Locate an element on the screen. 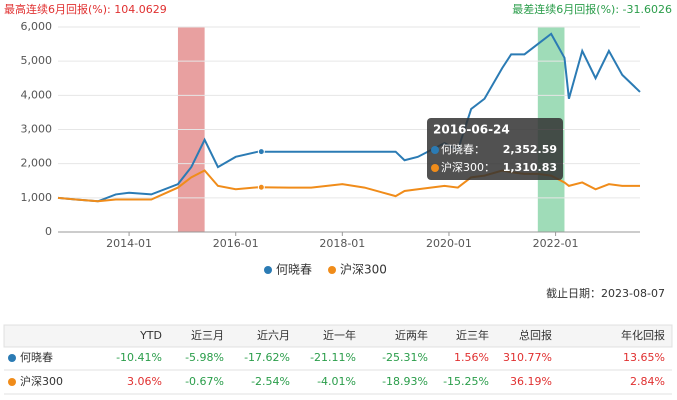  x-tick-label: 2016-01 is located at coordinates (236, 243).